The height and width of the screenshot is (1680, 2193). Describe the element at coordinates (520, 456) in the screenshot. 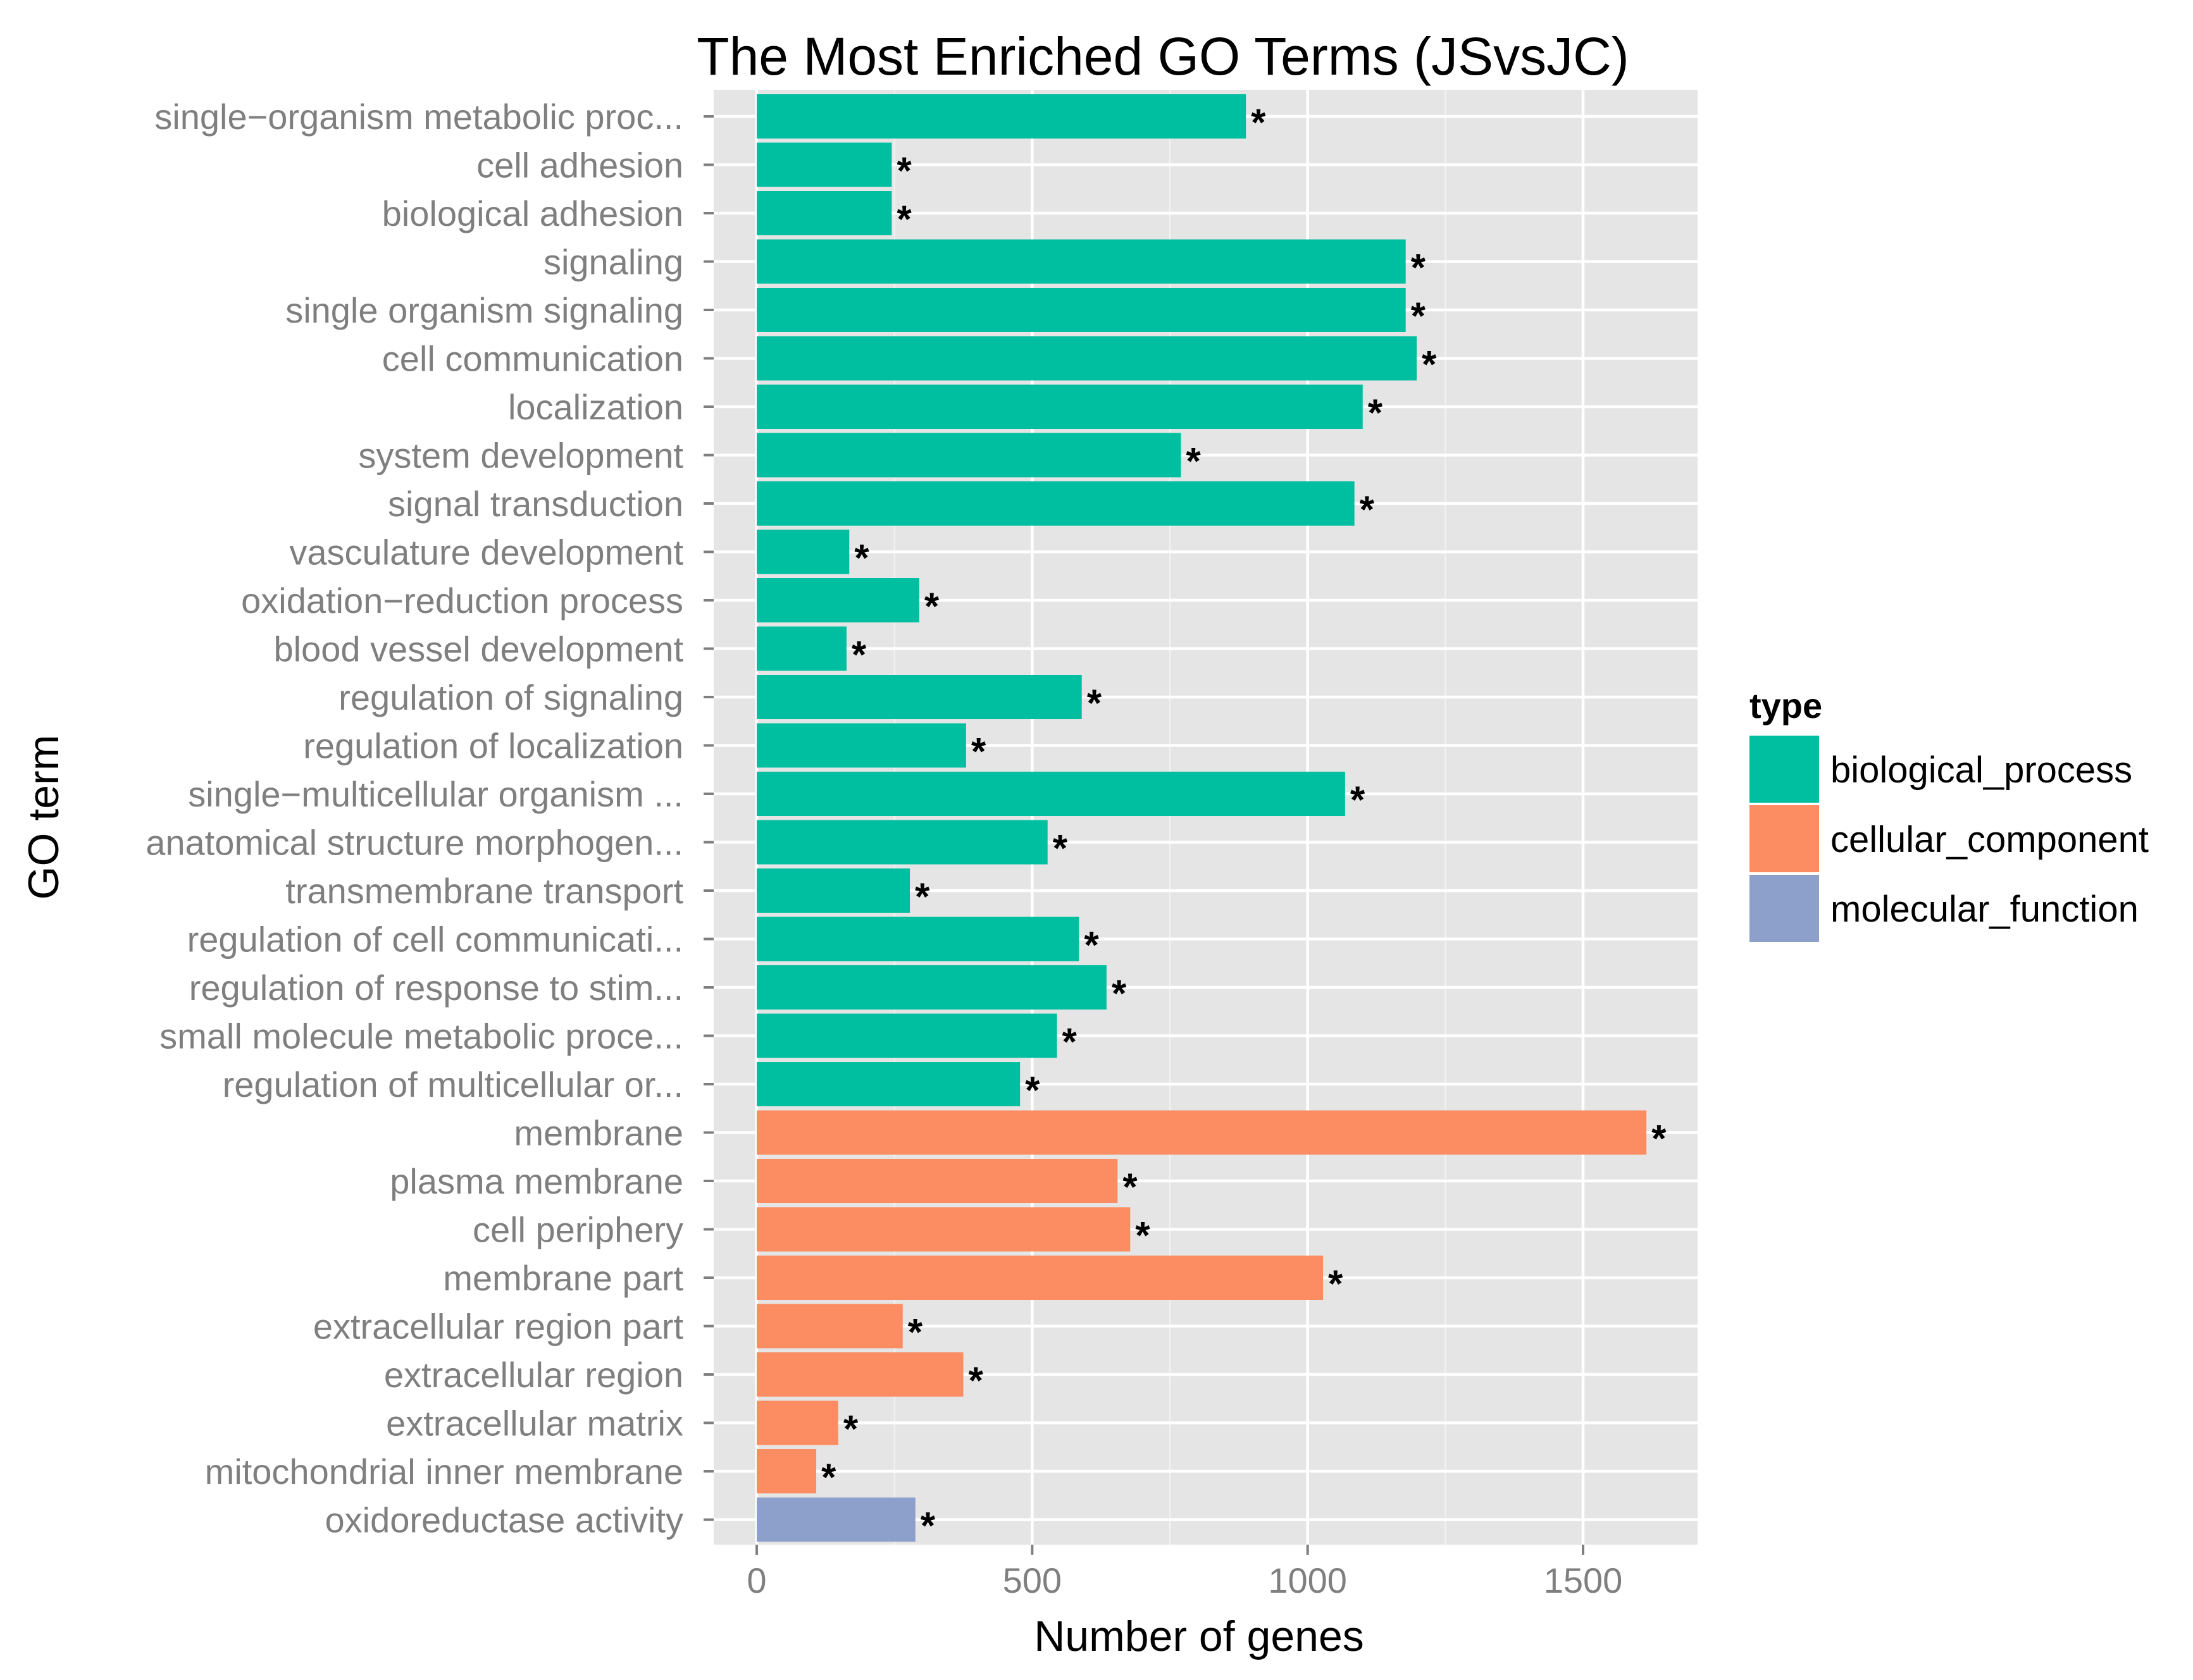

I see `y-tick-label: system development` at that location.